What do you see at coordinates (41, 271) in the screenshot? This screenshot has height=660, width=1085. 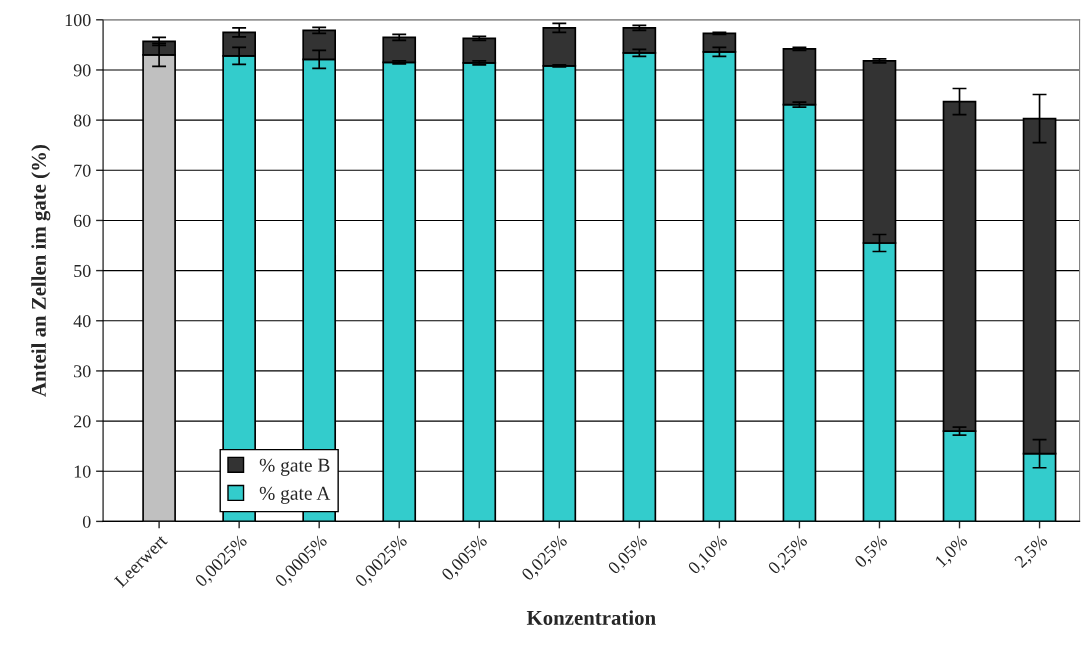 I see `y-axis-title: Anteil an Zellen im gate (%)` at bounding box center [41, 271].